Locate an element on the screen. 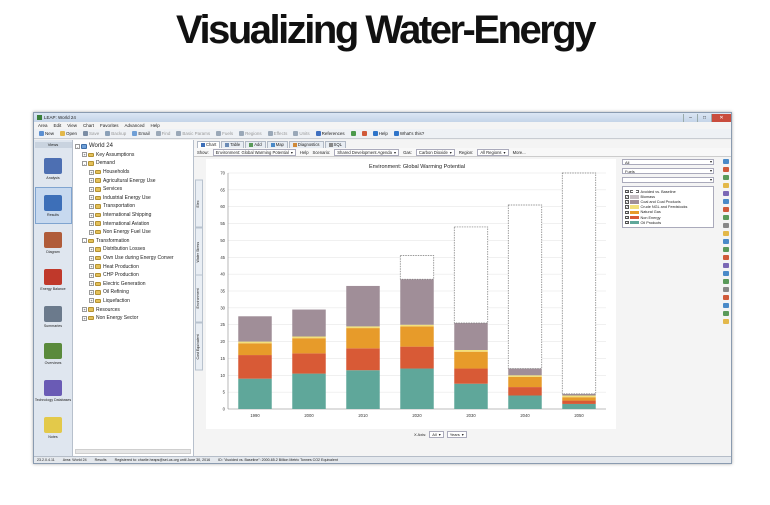 Image resolution: width=770 pixels, height=505 pixels. legend-item: ✓ Crude NGL and Feedstocks is located at coordinates (668, 207).